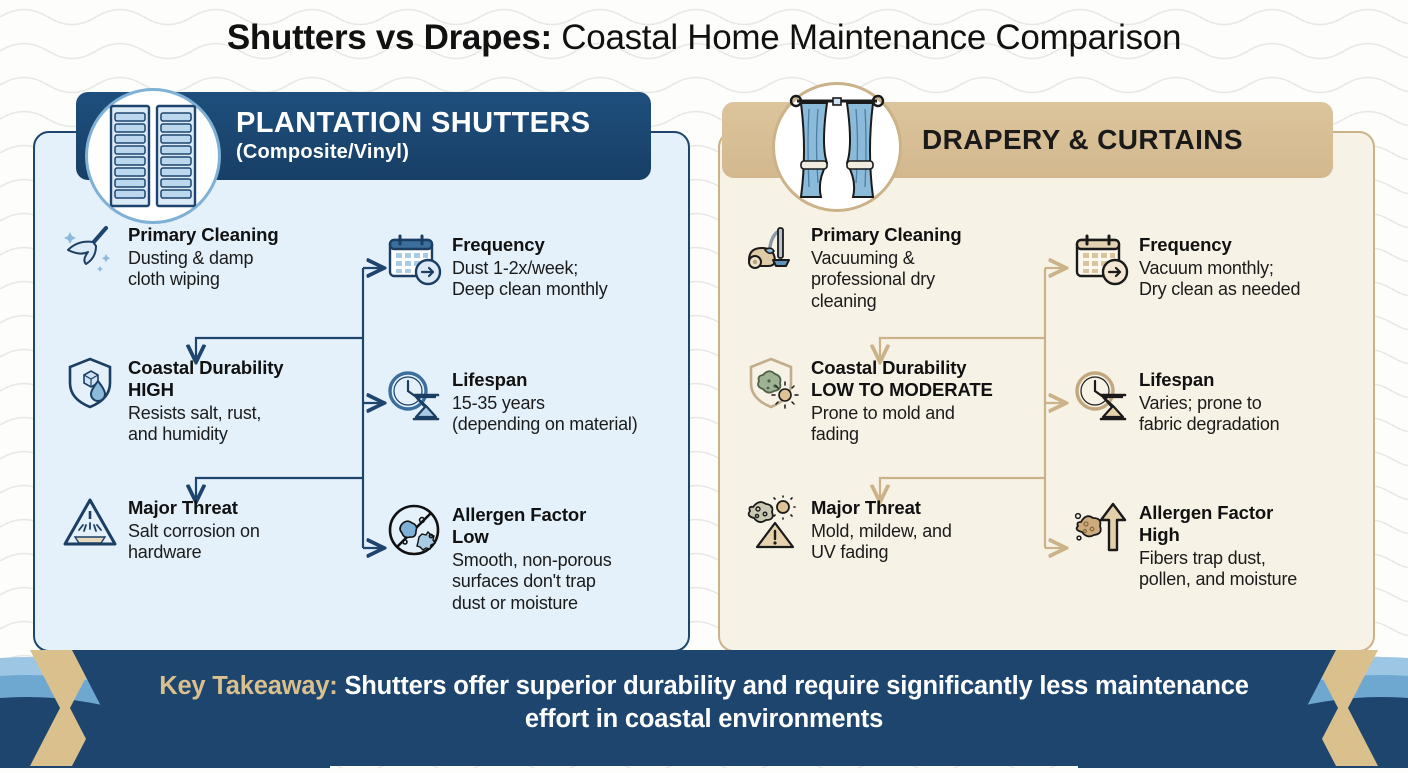  Describe the element at coordinates (1220, 278) in the screenshot. I see `item-body: Vacuum monthly; Dry clean as needed` at that location.